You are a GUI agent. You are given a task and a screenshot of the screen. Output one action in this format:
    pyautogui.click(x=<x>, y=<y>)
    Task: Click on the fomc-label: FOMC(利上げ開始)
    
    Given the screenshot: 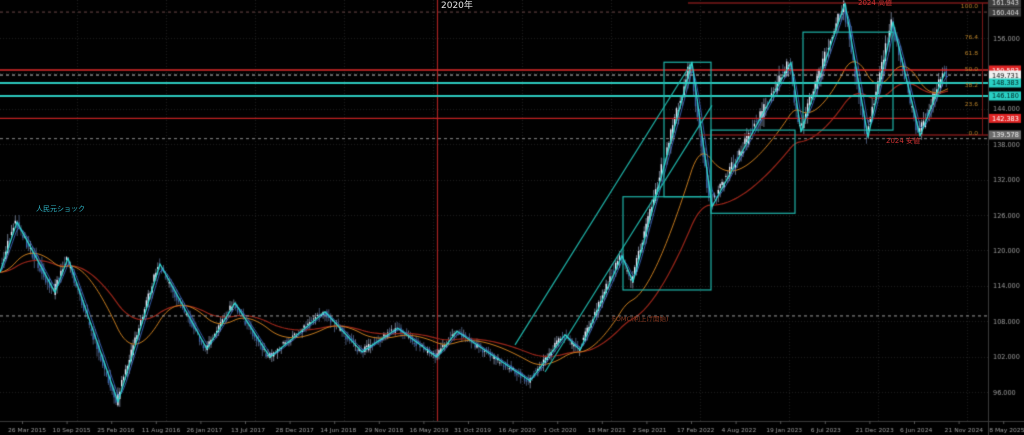 What is the action you would take?
    pyautogui.click(x=640, y=319)
    